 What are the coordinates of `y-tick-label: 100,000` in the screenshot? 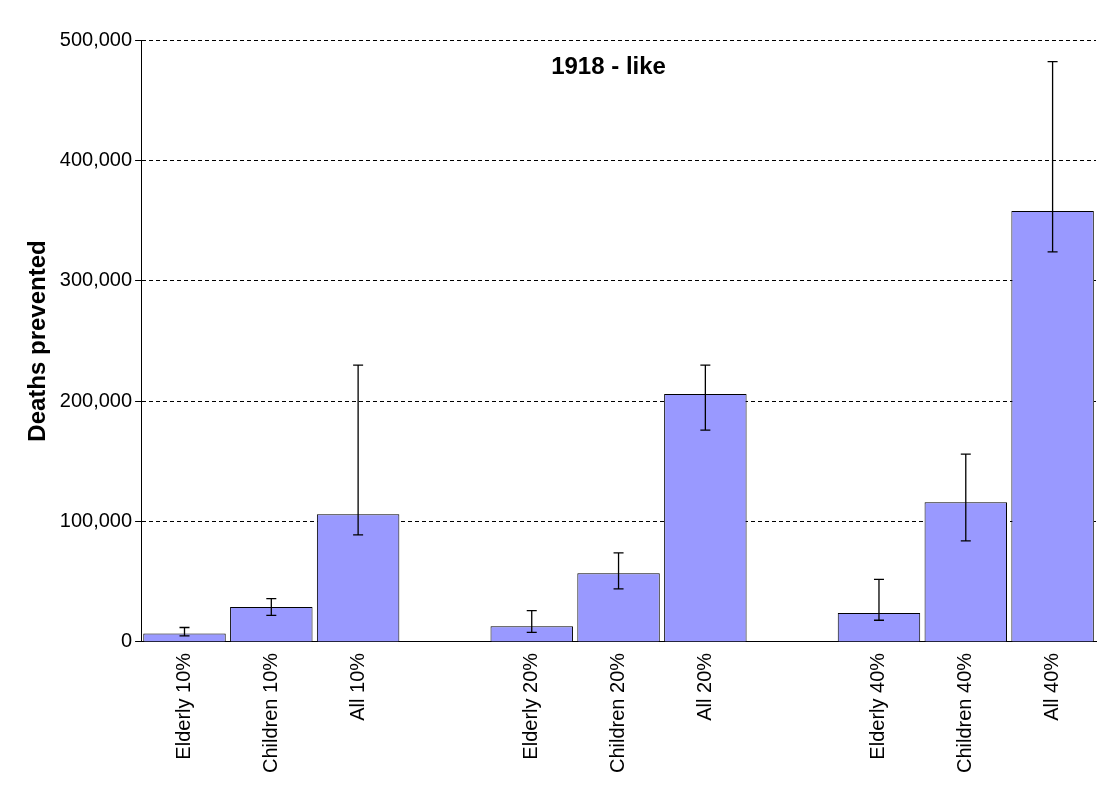 It's located at (96, 520).